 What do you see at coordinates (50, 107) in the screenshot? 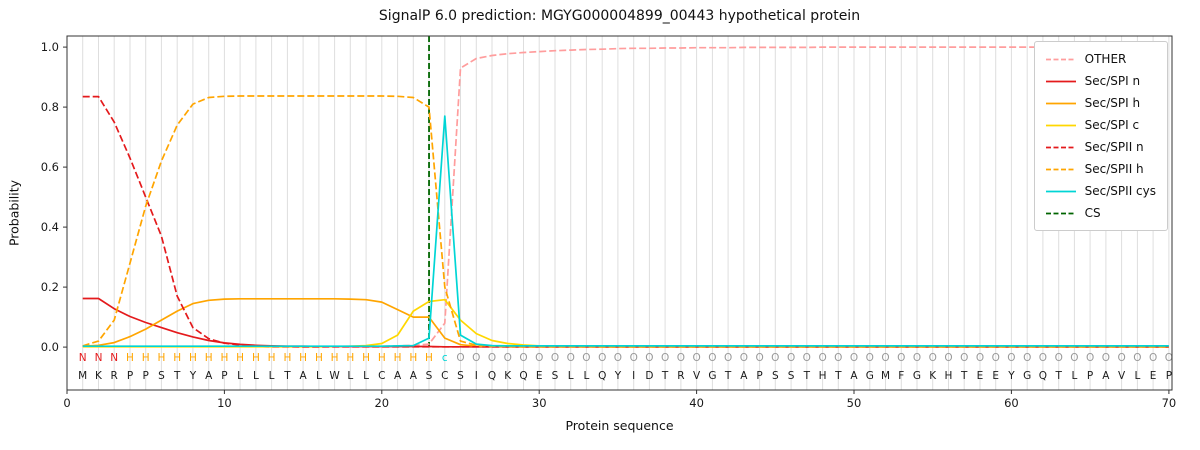
I see `y-tick-label: 0.8` at bounding box center [50, 107].